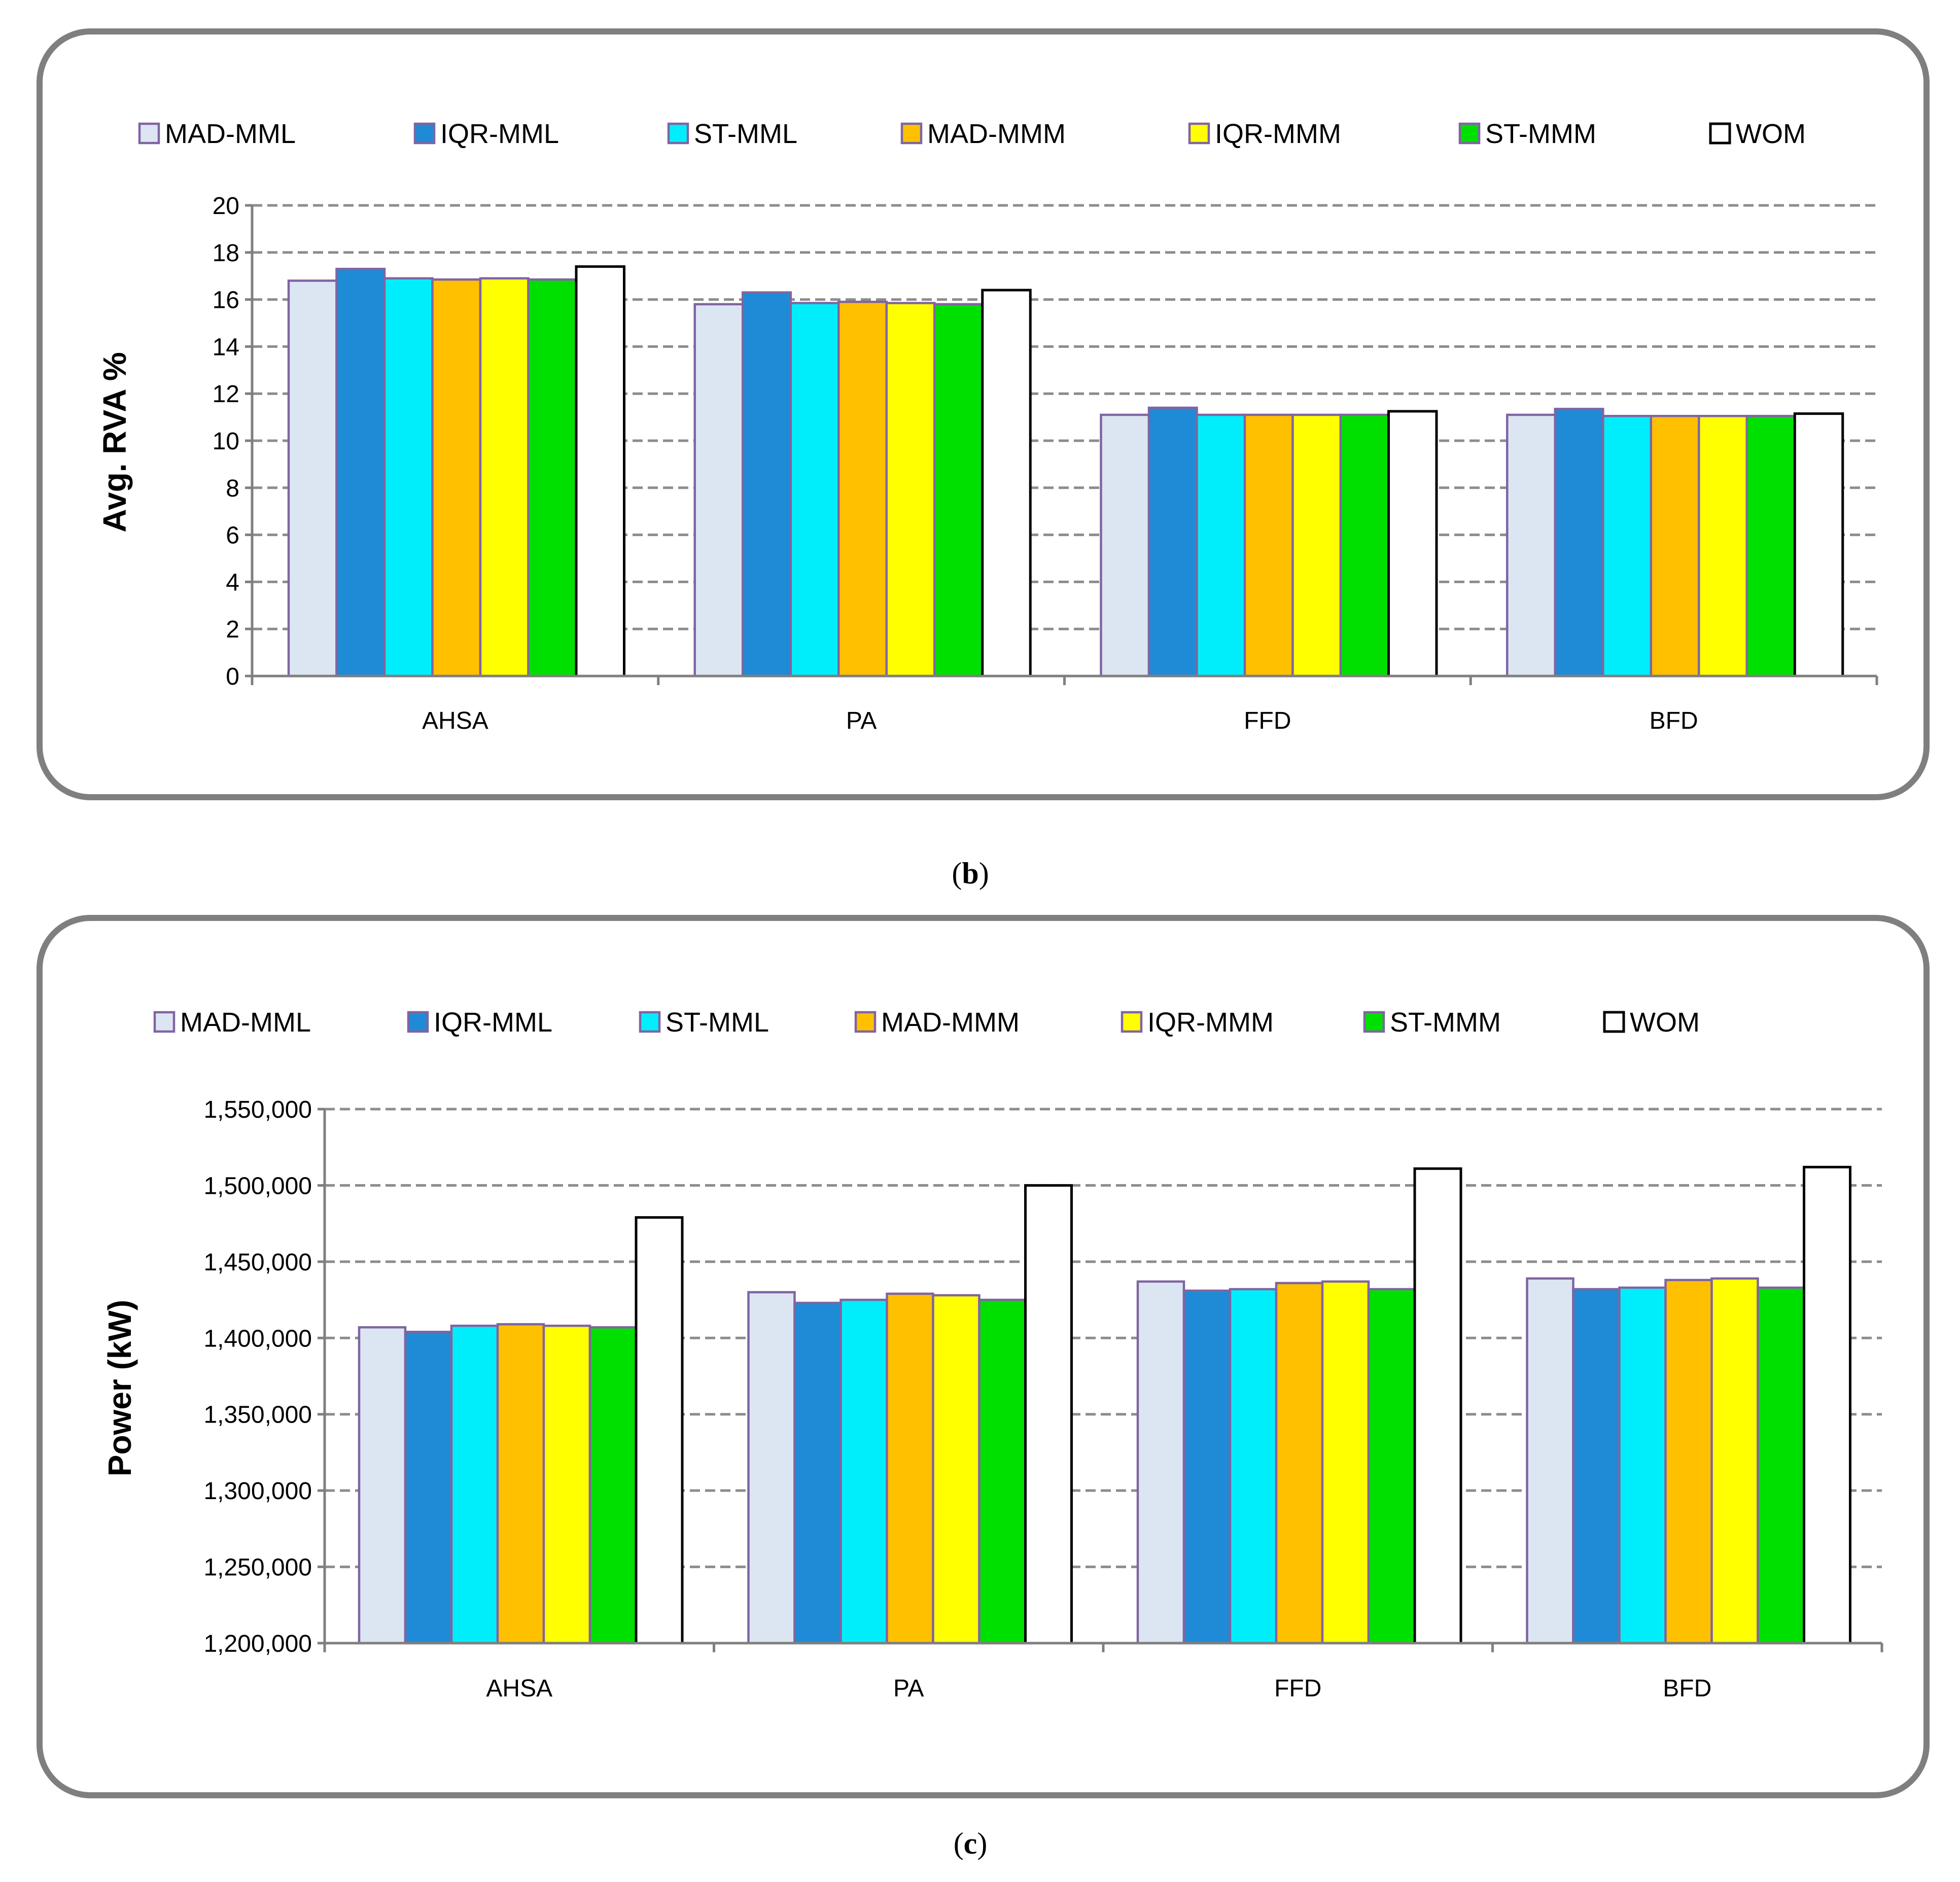 Image resolution: width=1960 pixels, height=1882 pixels. I want to click on bar-b-ahsa-wom, so click(600, 472).